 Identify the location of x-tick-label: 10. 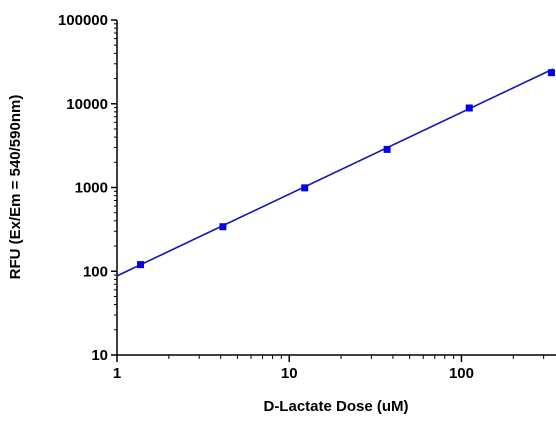
(289, 373).